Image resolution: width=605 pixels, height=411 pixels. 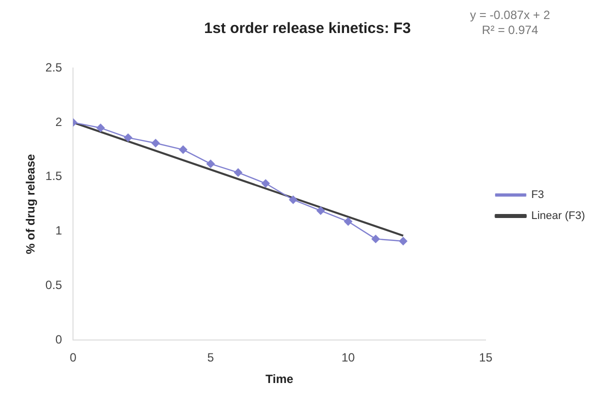 I want to click on x-tick-label: 10, so click(x=348, y=357).